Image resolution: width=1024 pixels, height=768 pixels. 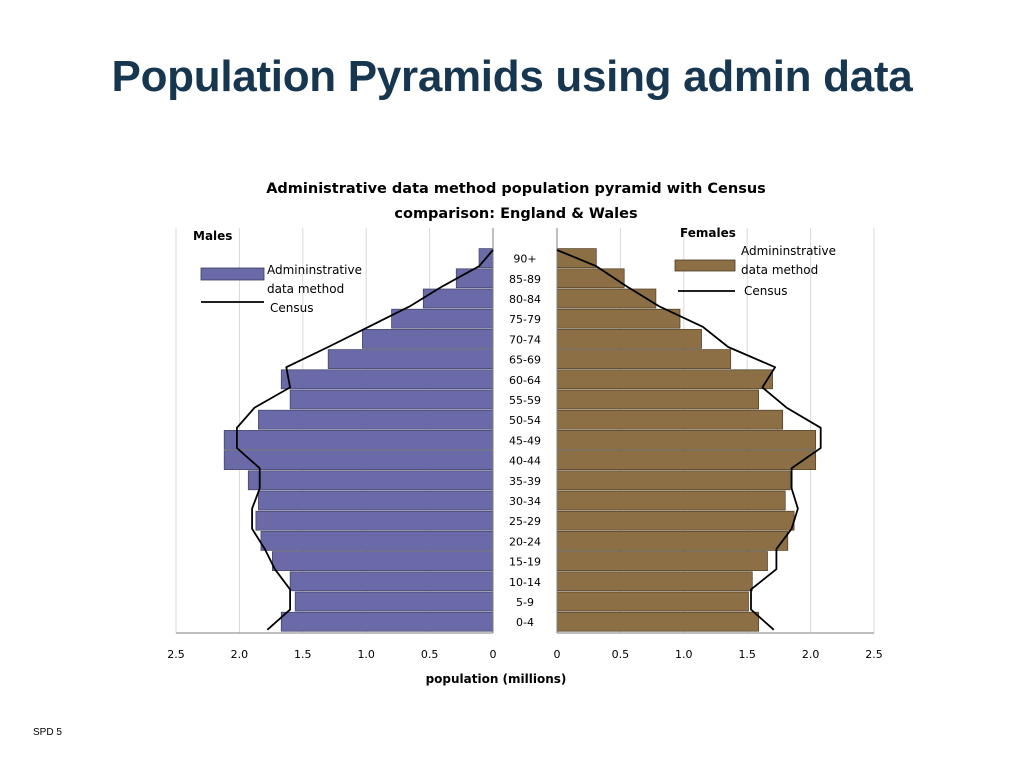 What do you see at coordinates (493, 654) in the screenshot?
I see `tick-label-male-0: 0` at bounding box center [493, 654].